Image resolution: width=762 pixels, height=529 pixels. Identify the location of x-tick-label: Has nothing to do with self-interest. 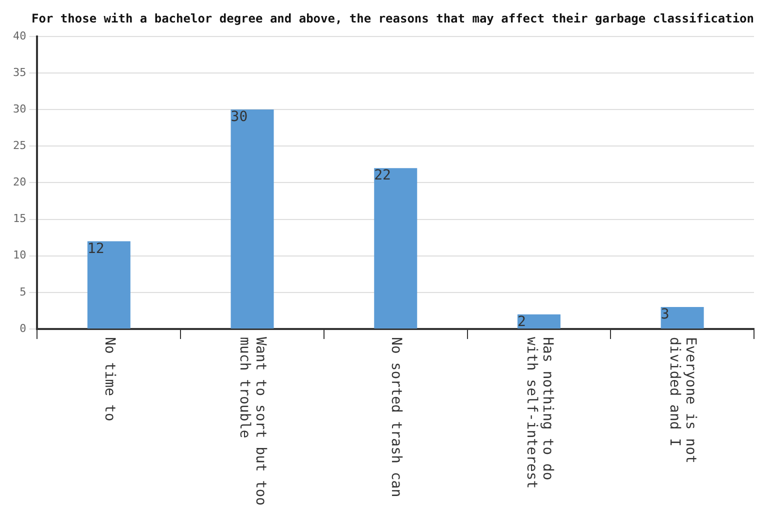
(539, 413).